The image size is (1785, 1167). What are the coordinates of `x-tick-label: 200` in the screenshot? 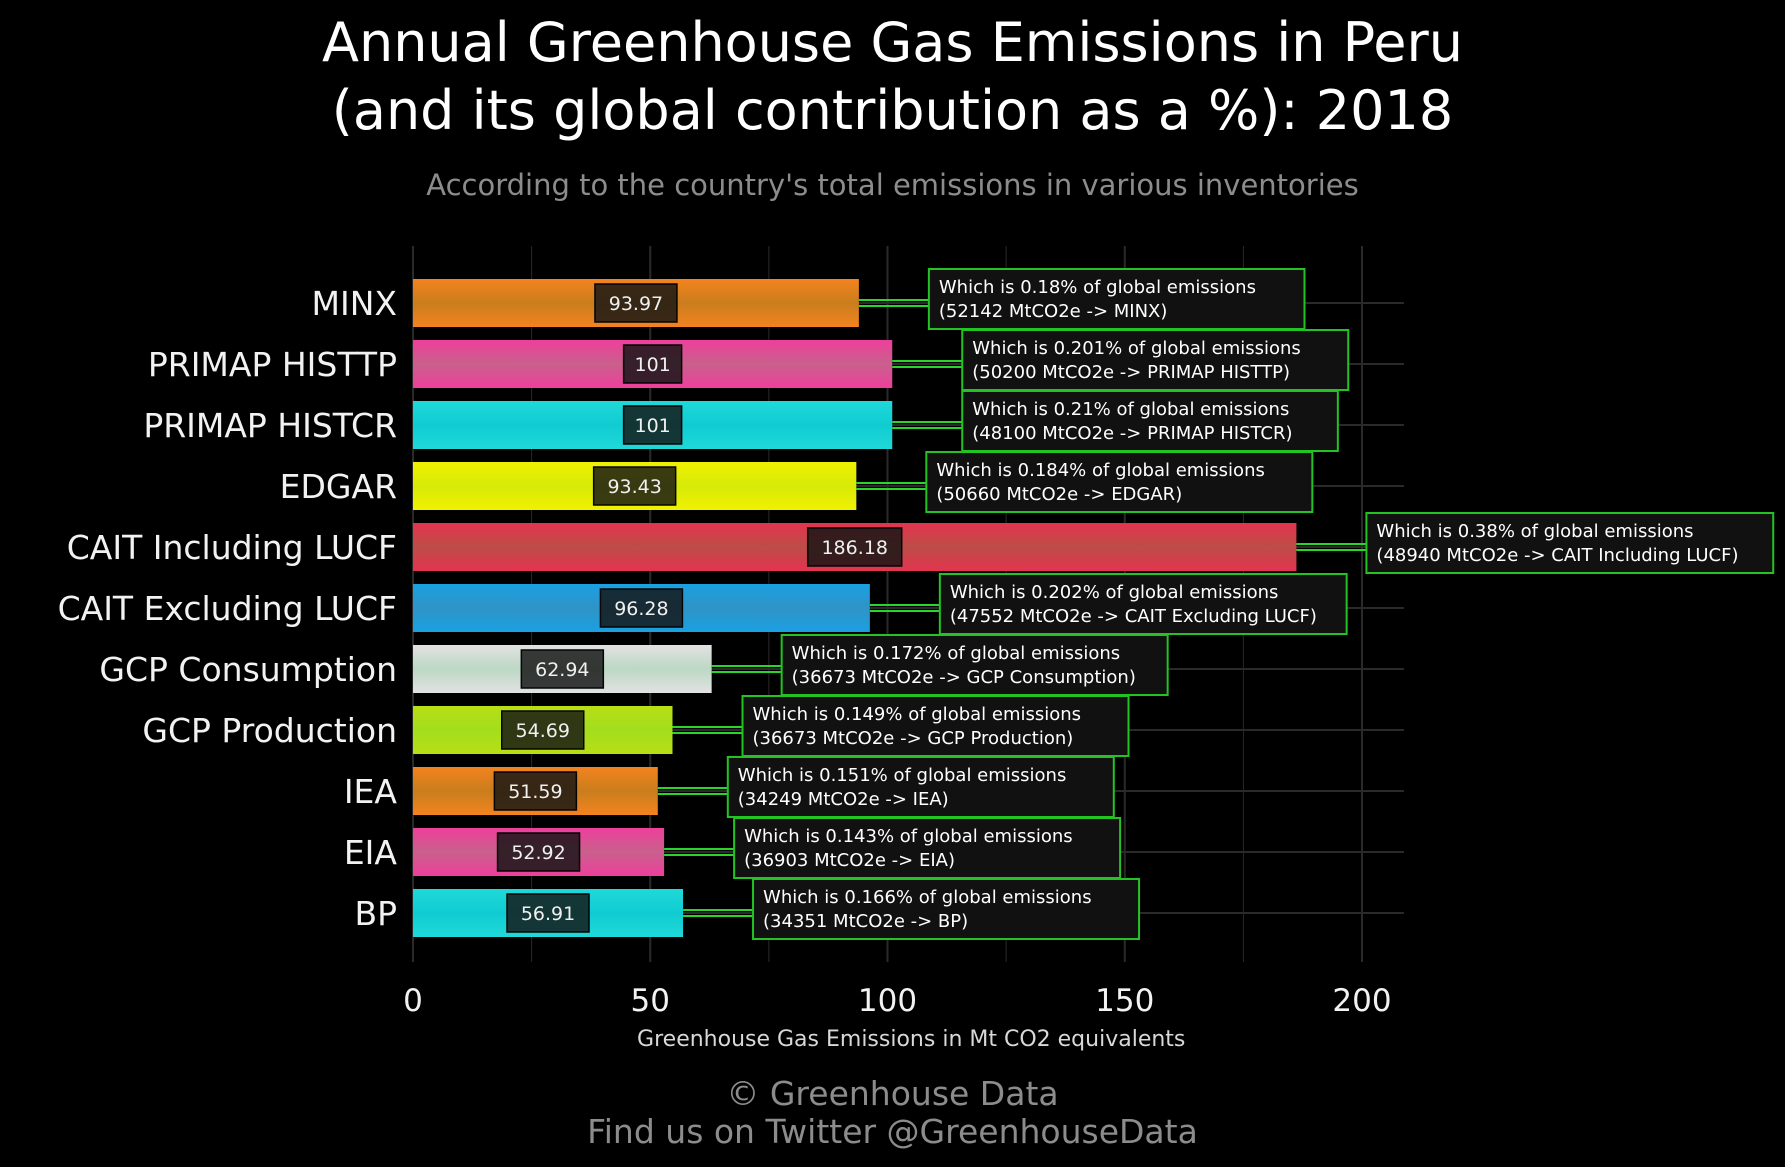 It's located at (1361, 1001).